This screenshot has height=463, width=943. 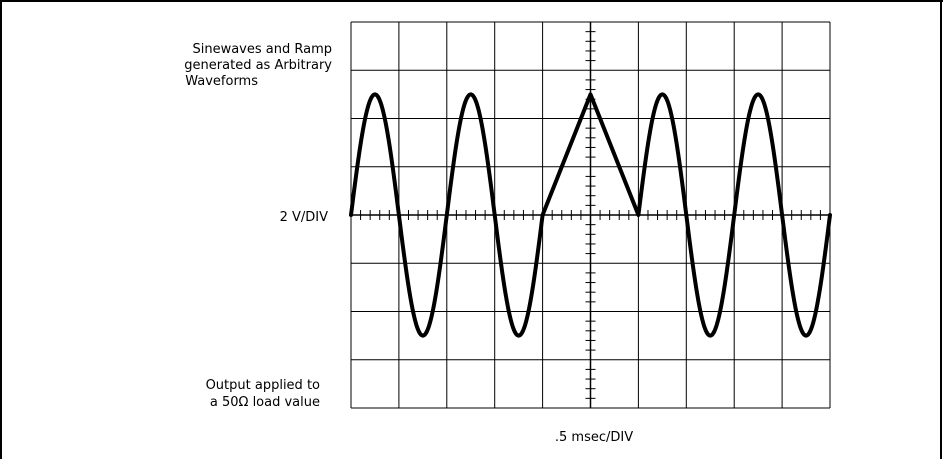 I want to click on annotation-top-line-1: Sinewaves and Ramp, so click(x=262, y=49).